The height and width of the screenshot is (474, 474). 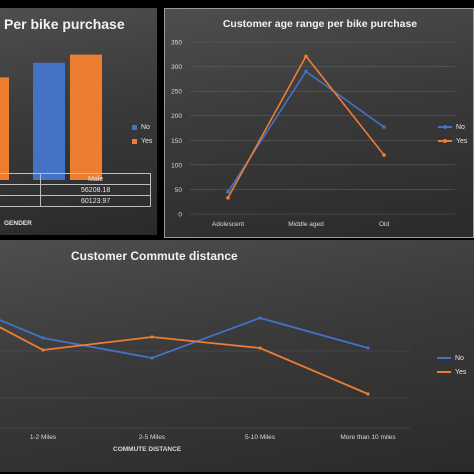 I want to click on income-bar-chart, so click(x=51, y=117).